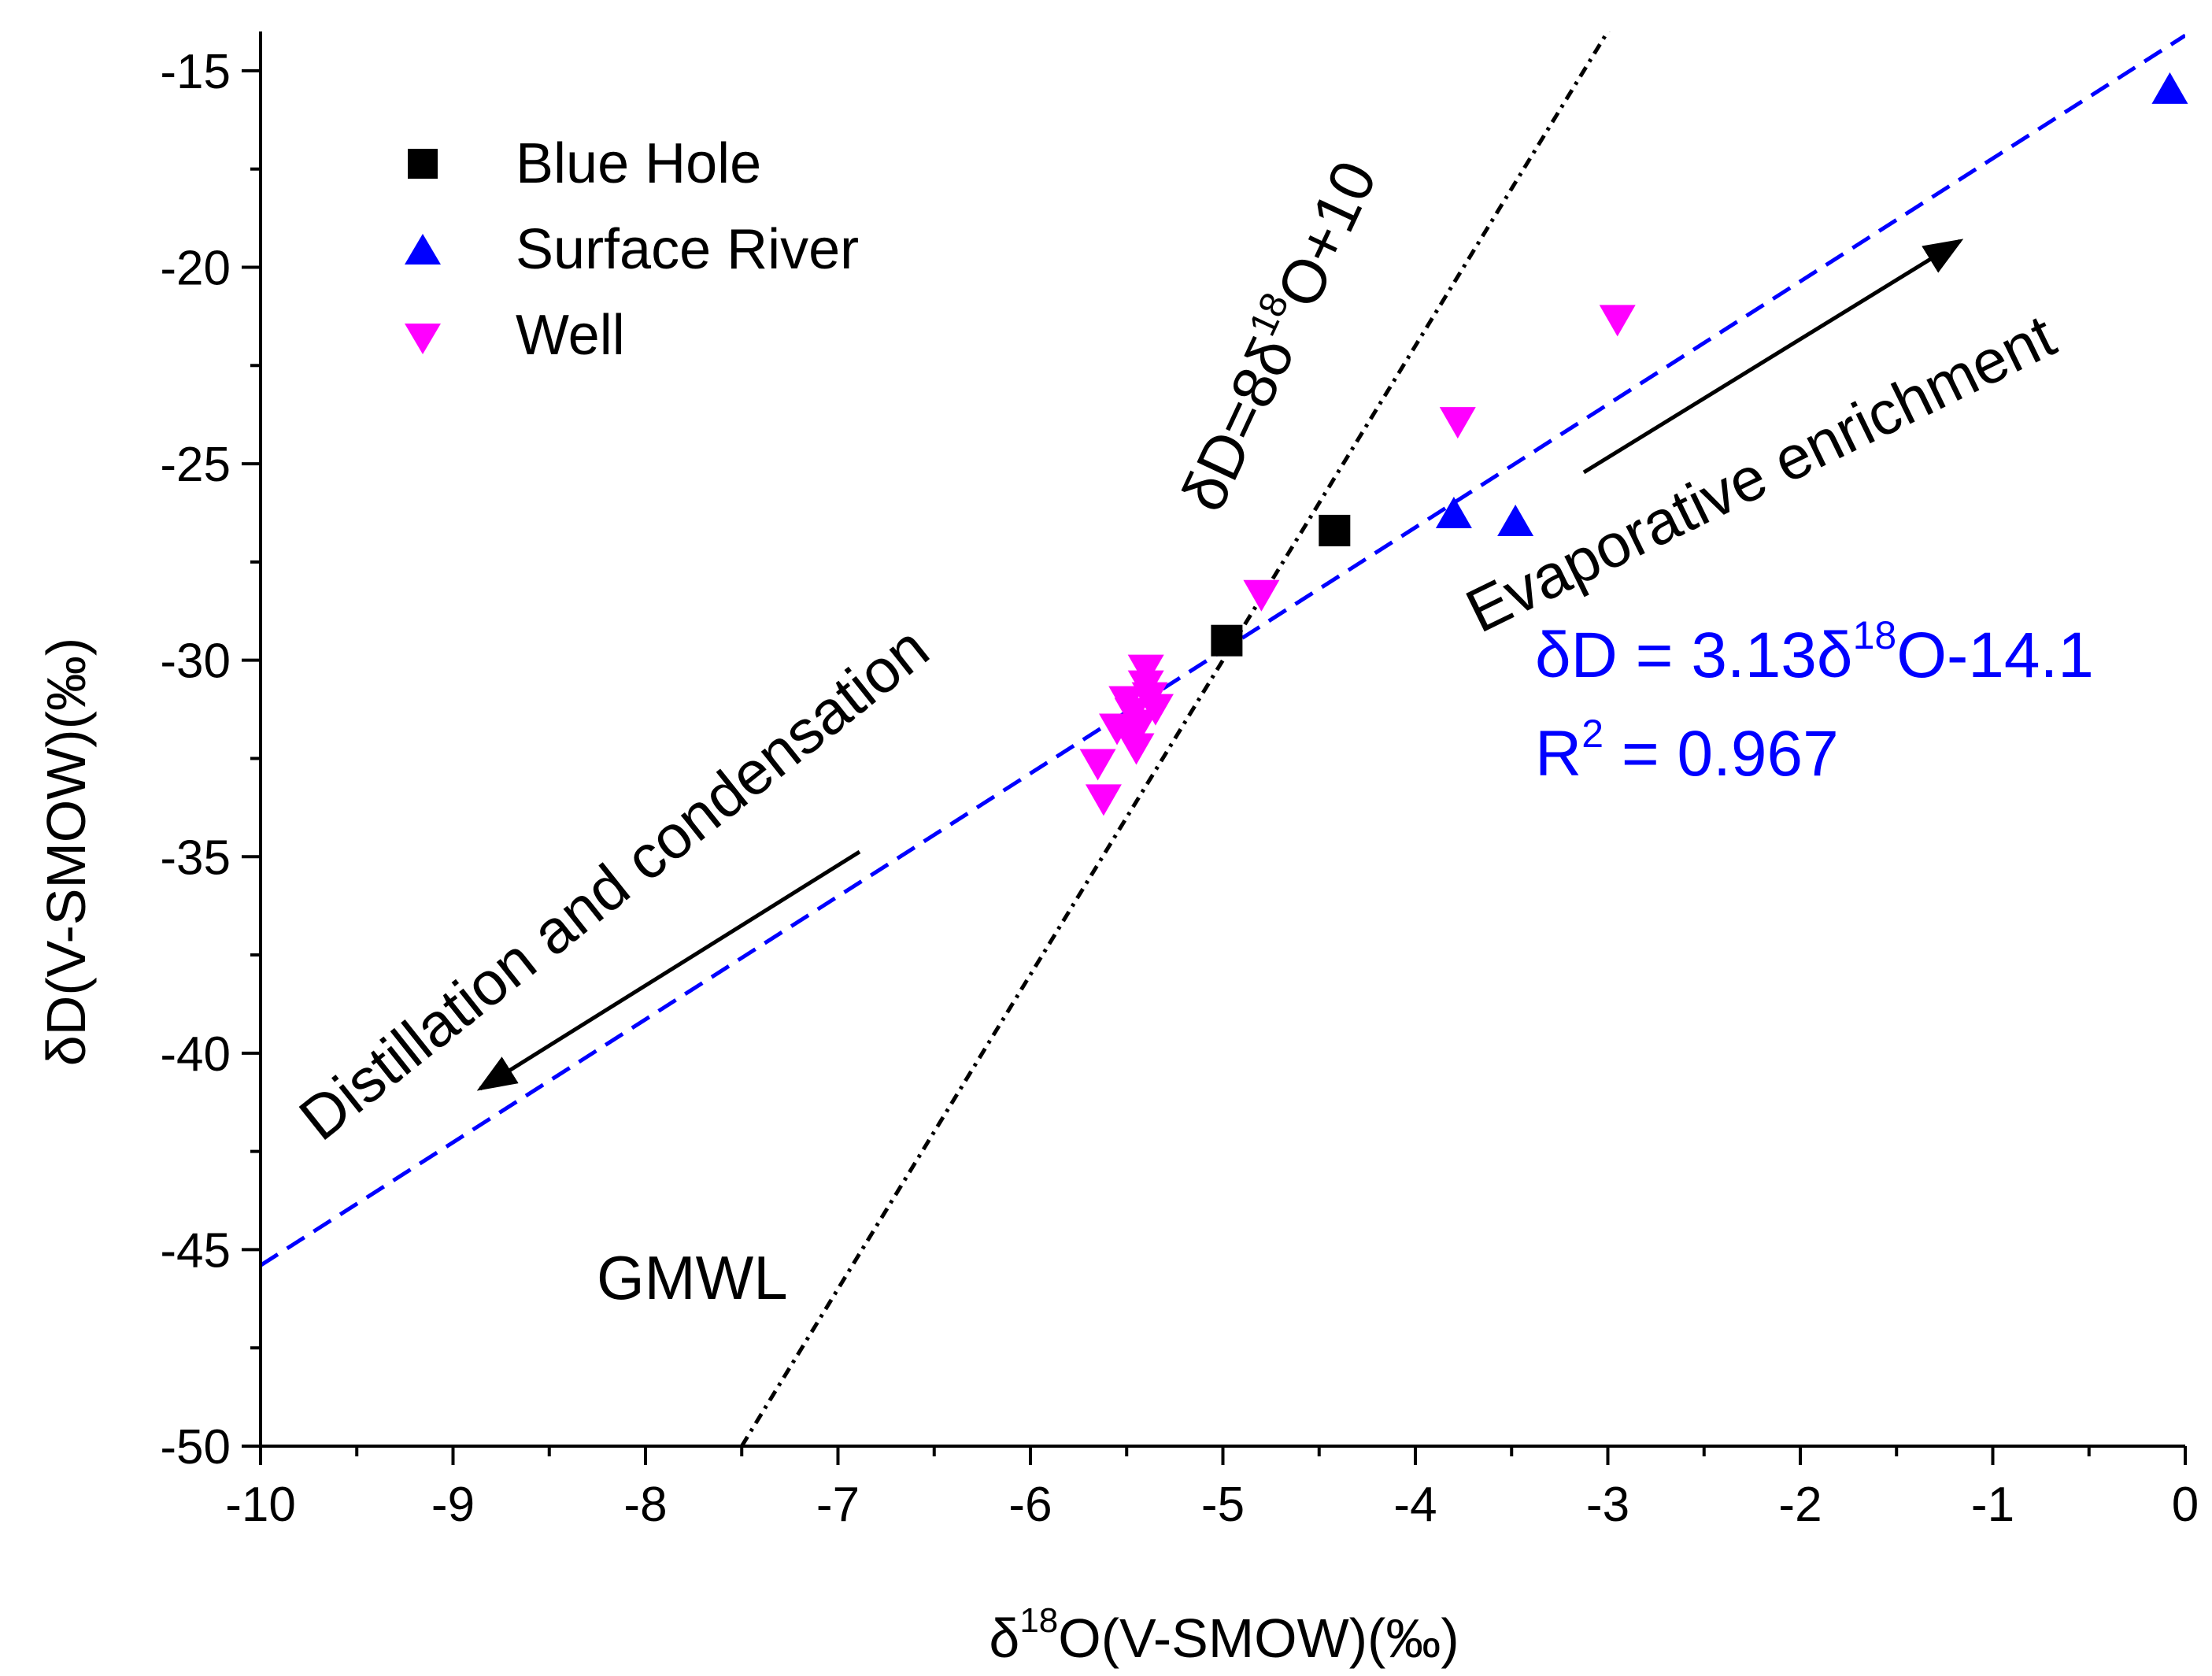  Describe the element at coordinates (838, 1505) in the screenshot. I see `x-tick-label: -7` at that location.